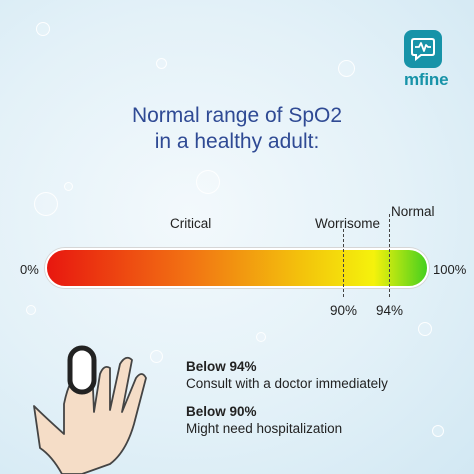 The height and width of the screenshot is (474, 474). What do you see at coordinates (413, 211) in the screenshot?
I see `zone-label-normal: Normal` at bounding box center [413, 211].